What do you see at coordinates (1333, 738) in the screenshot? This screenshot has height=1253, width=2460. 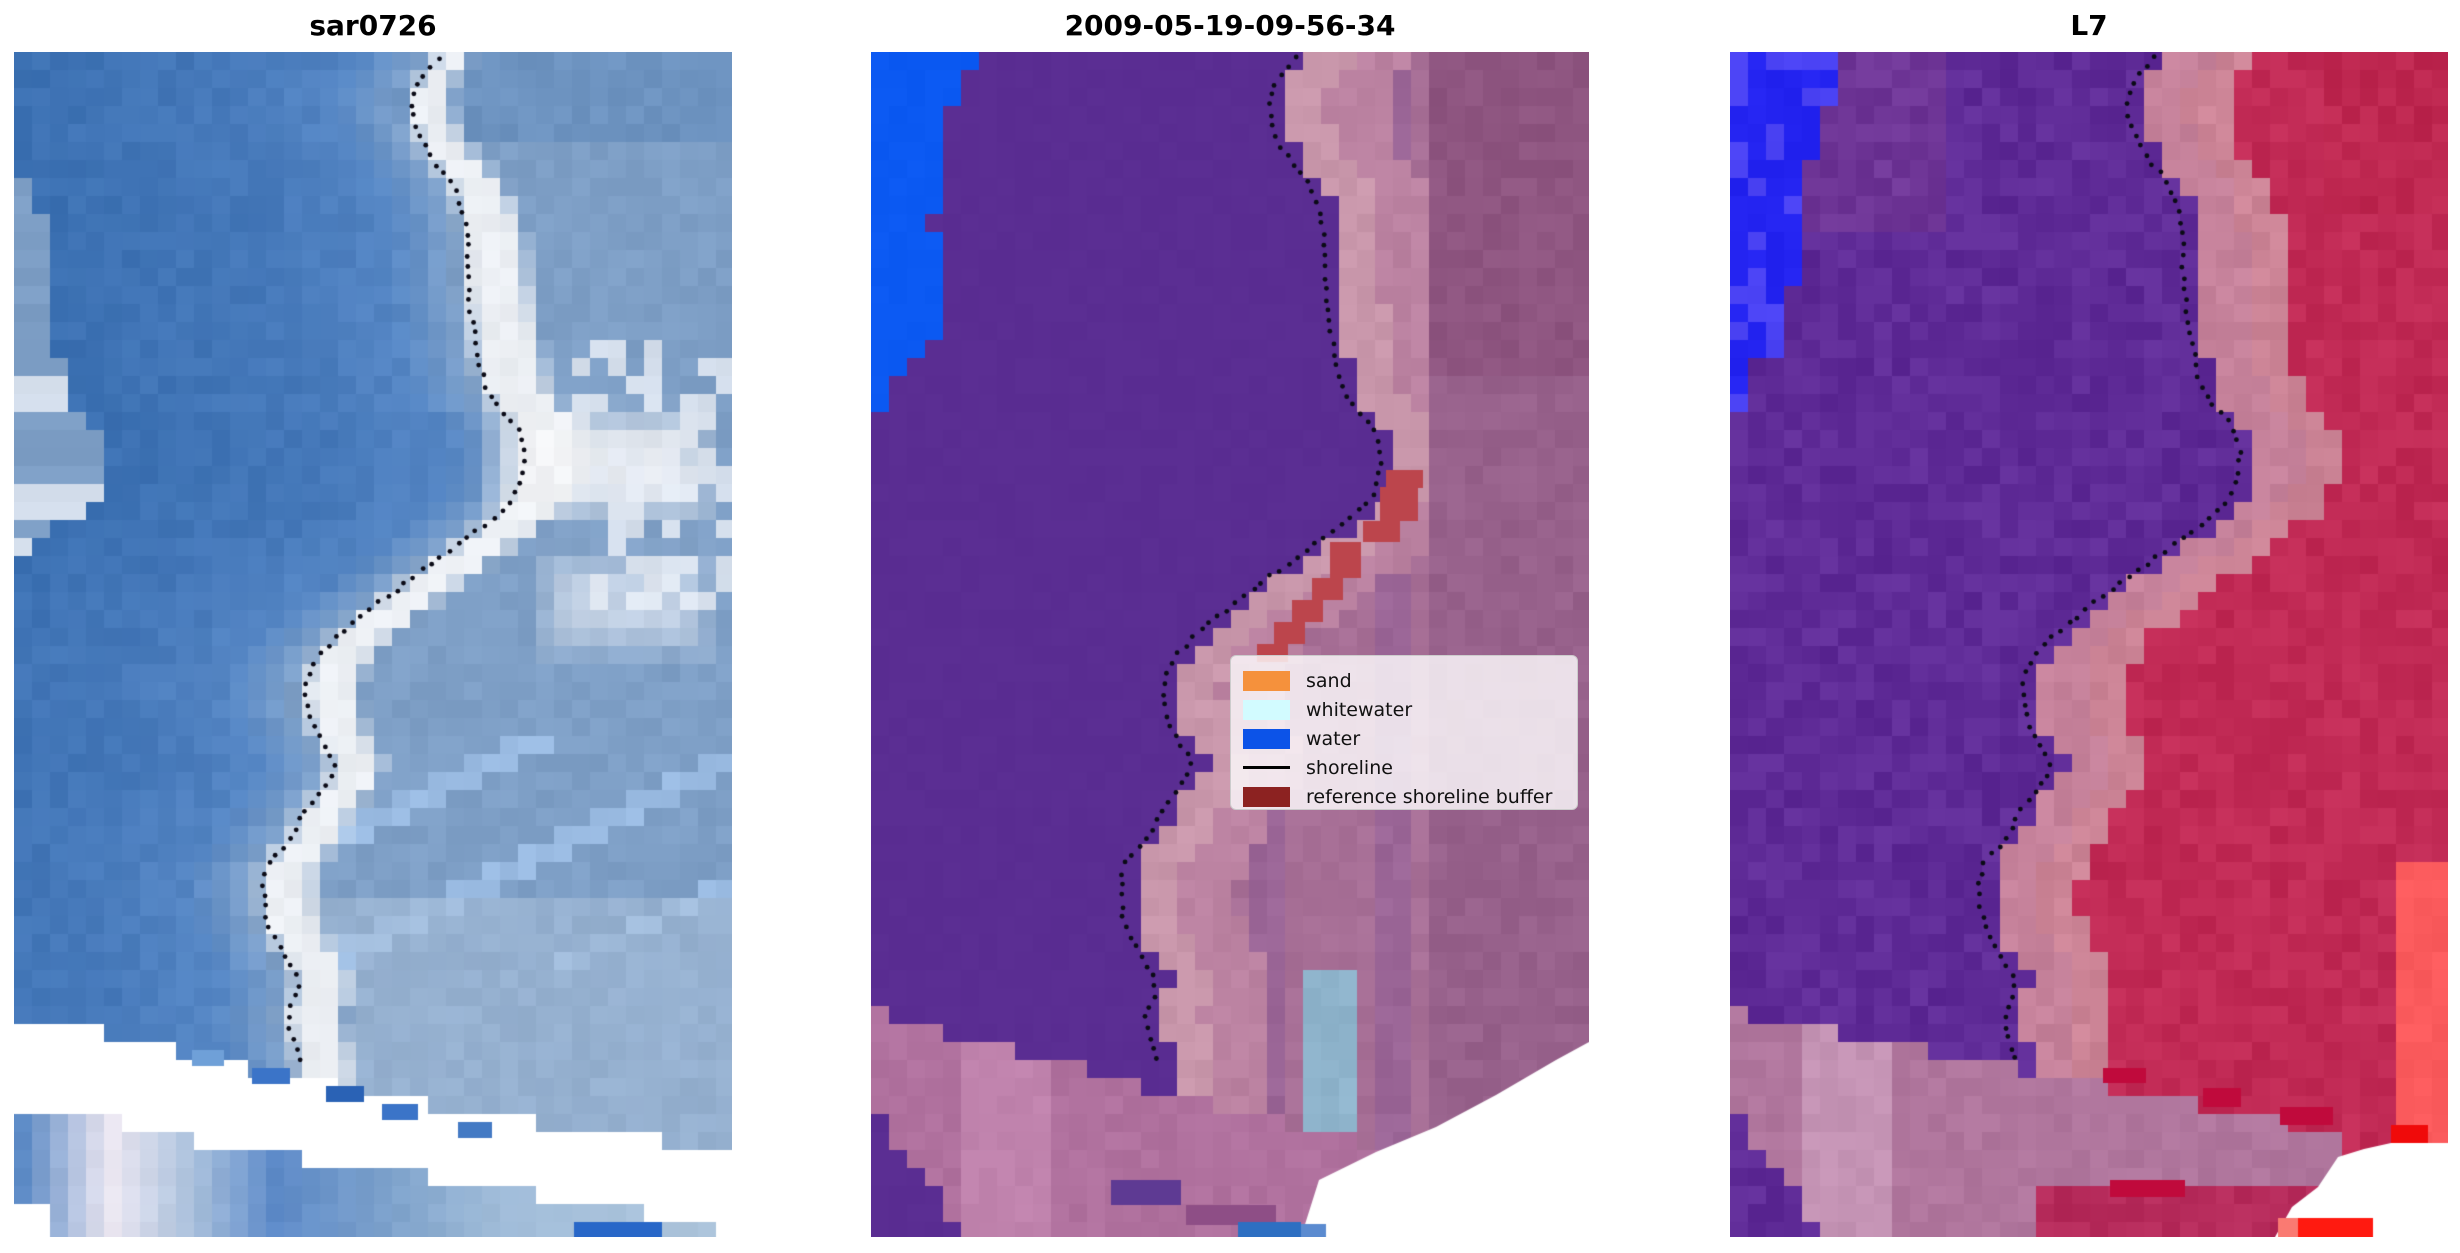 I see `legend-label: water` at bounding box center [1333, 738].